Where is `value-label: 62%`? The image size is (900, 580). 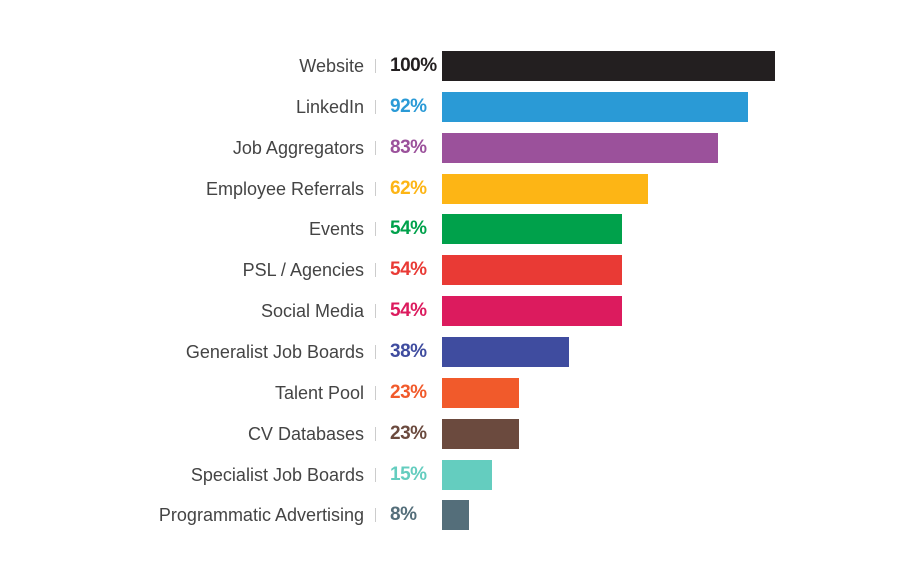
value-label: 62% is located at coordinates (408, 188).